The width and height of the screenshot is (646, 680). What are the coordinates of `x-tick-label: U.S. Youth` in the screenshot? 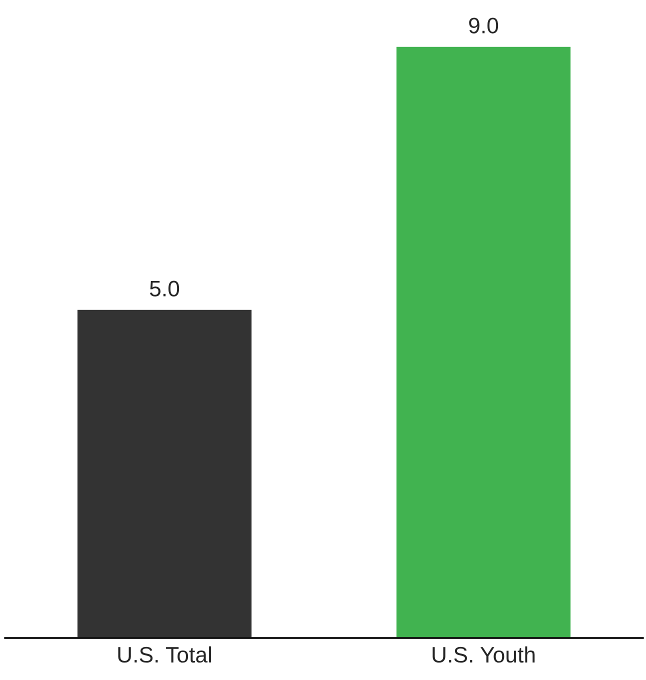 It's located at (483, 654).